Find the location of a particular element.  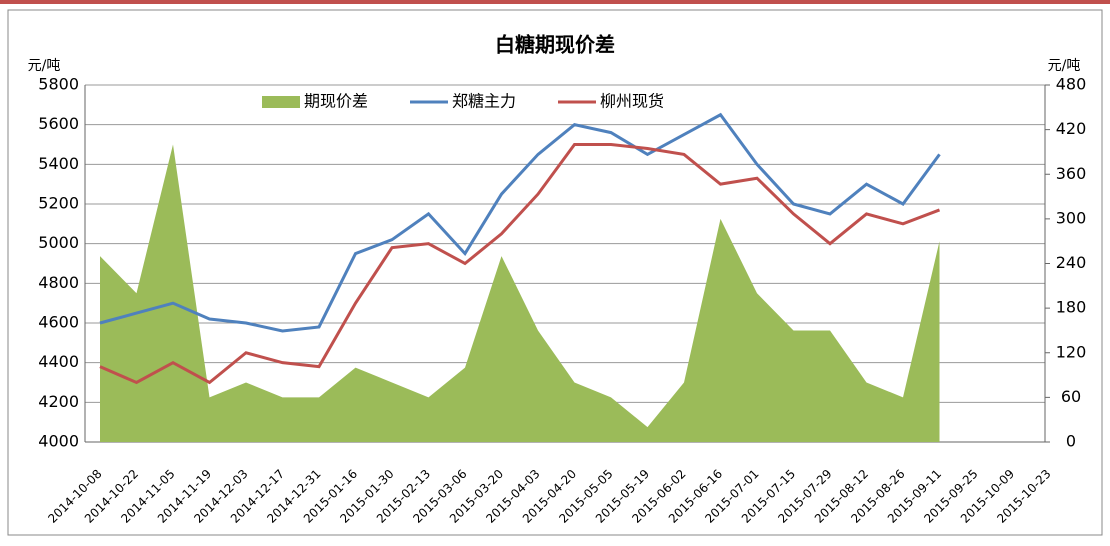

y-tick-label: 4600 is located at coordinates (58, 322).